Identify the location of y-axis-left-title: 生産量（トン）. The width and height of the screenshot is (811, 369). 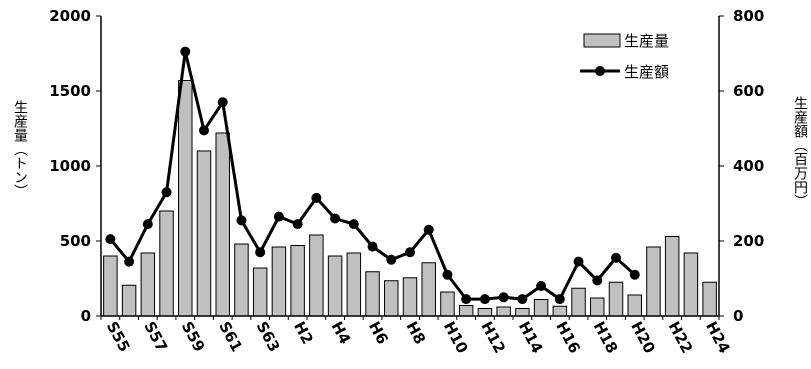
(20, 149).